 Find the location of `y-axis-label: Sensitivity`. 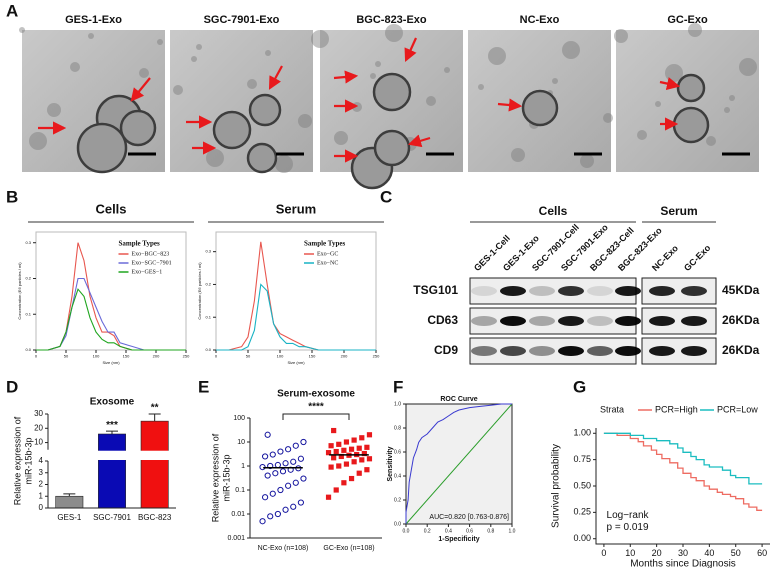

y-axis-label: Sensitivity is located at coordinates (390, 463).